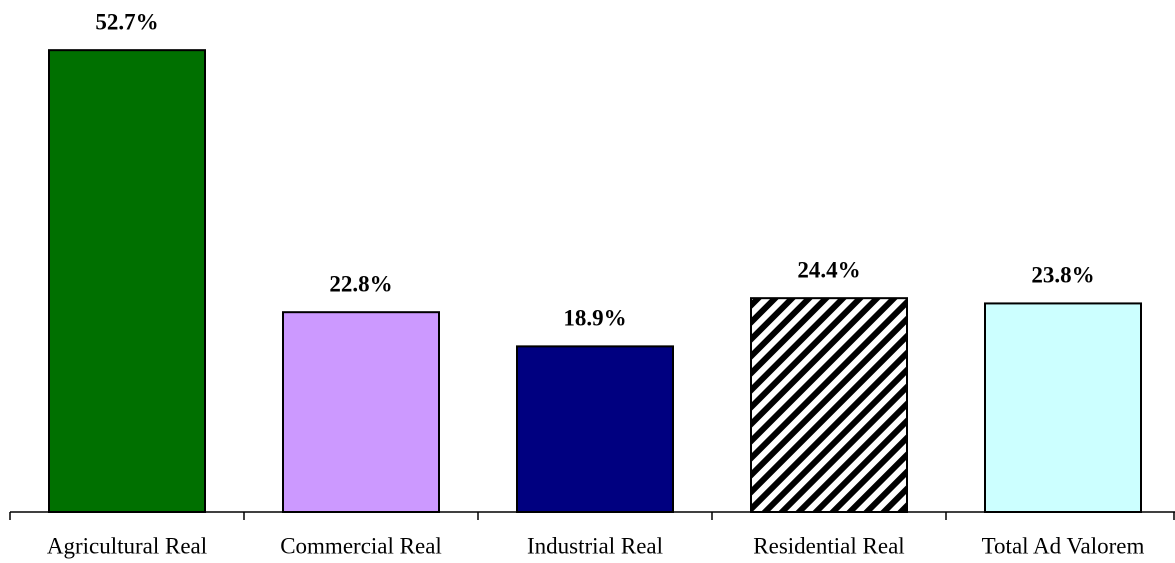 The image size is (1175, 563). I want to click on value-label: 24.4%, so click(828, 269).